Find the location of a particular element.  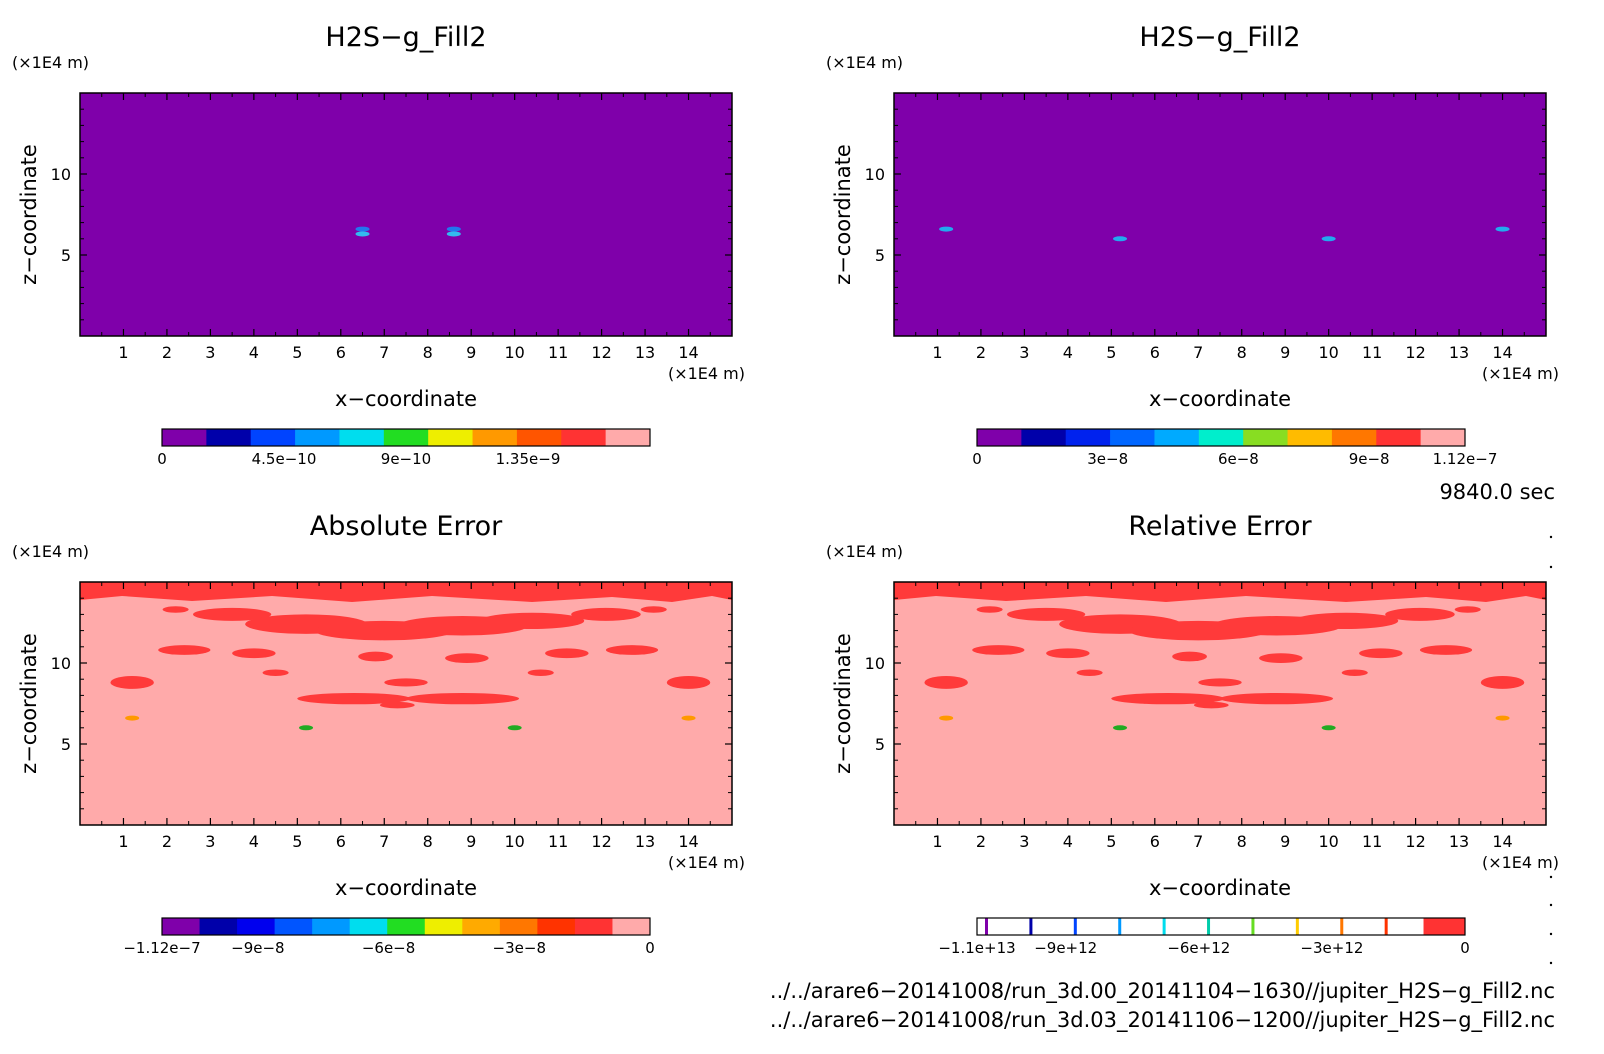

colorbar-tick-label: −1.12e−7 is located at coordinates (161, 948).